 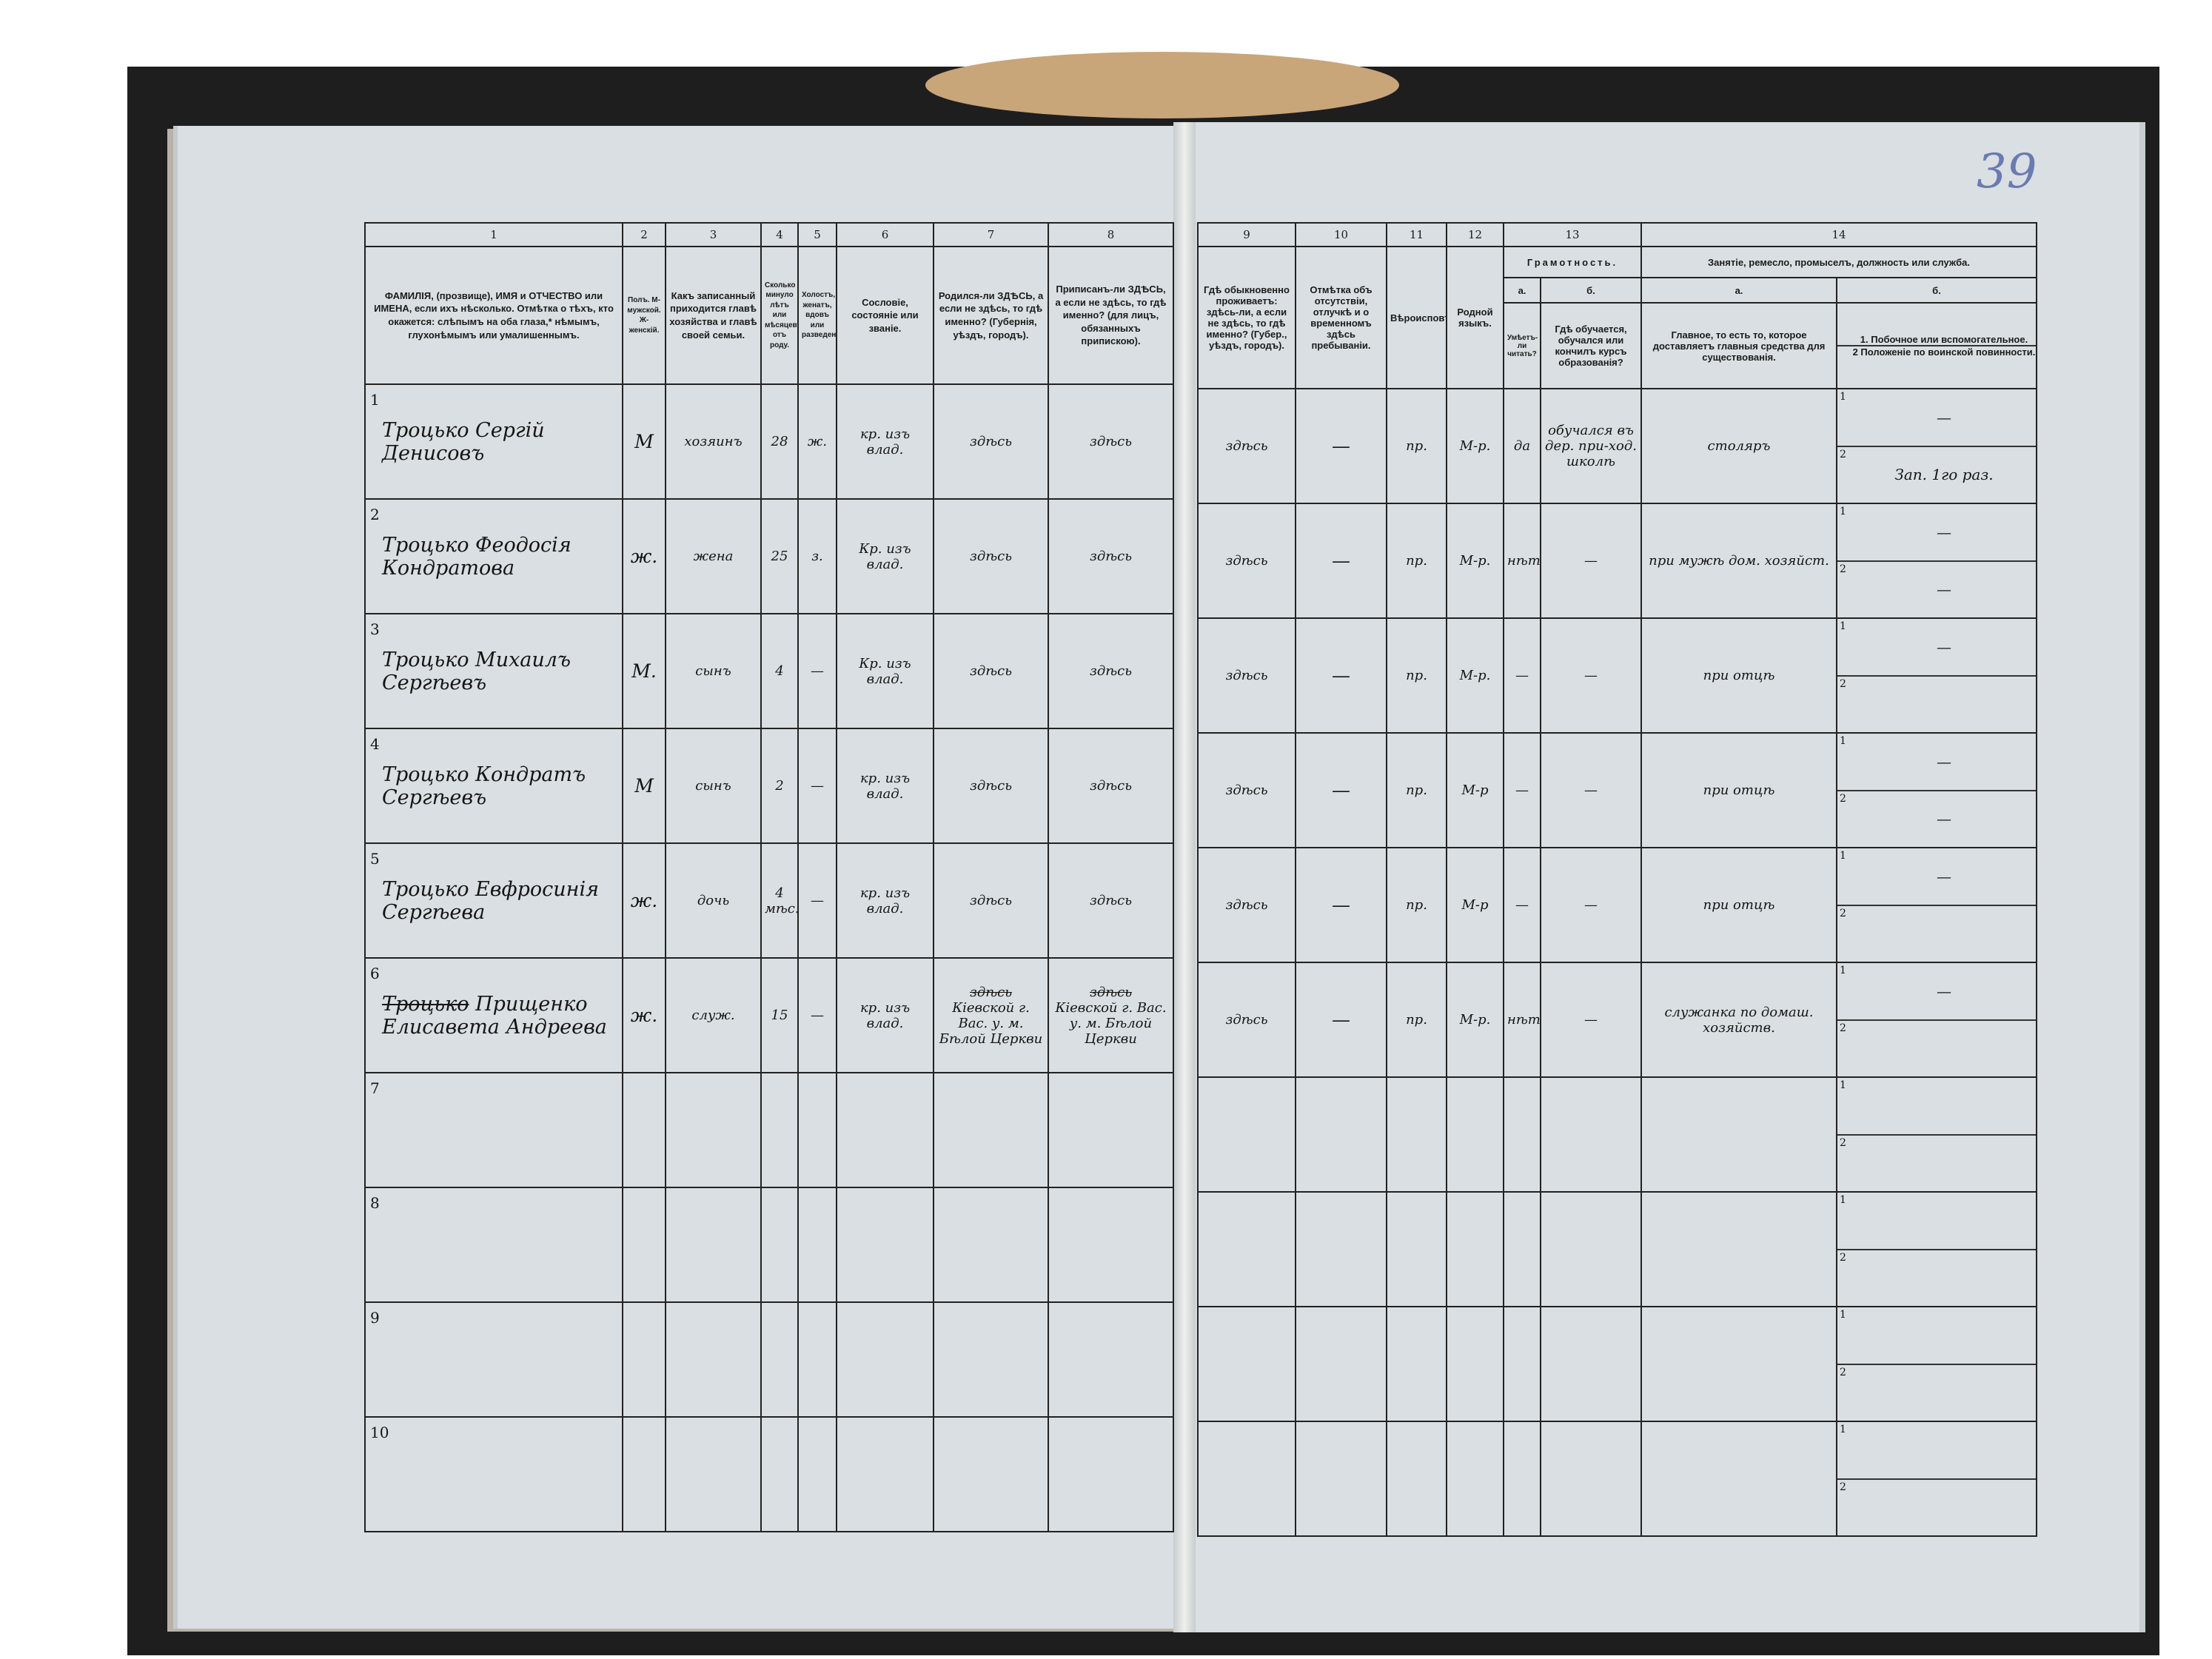 I want to click on marital-cell: —, so click(x=817, y=1015).